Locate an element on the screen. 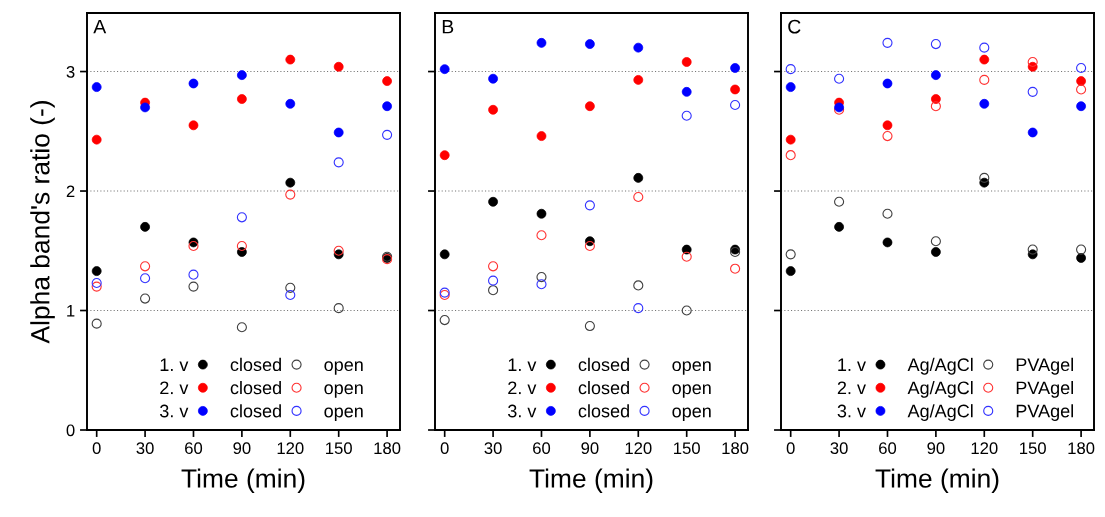 Image resolution: width=1105 pixels, height=517 pixels. y-tick-label: 1 is located at coordinates (71, 311).